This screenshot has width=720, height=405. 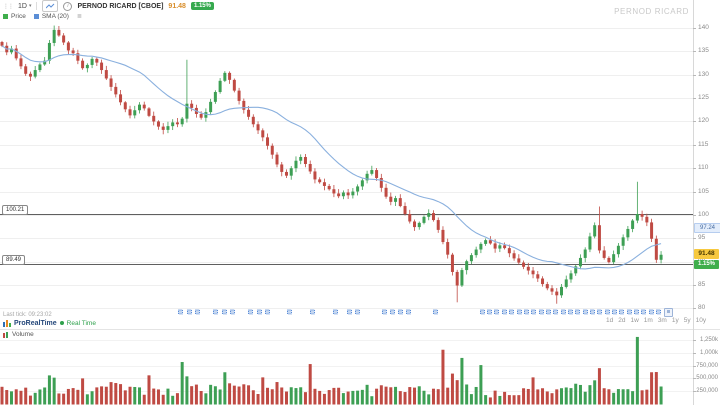 I want to click on timeframe-value: 1D, so click(x=22, y=6).